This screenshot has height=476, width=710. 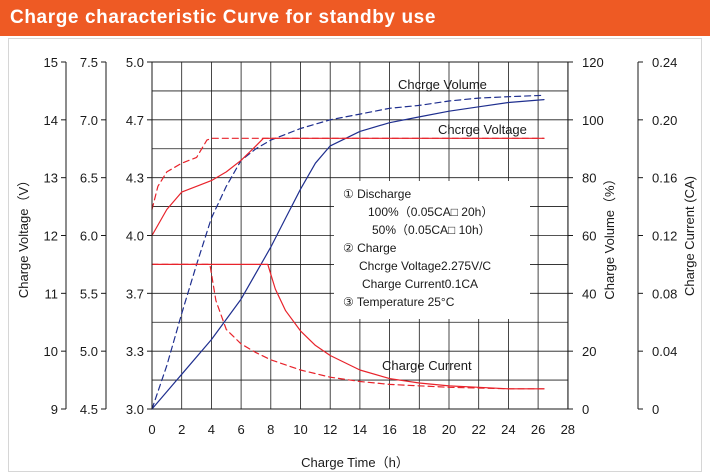 I want to click on note-1: ① Discharge, so click(x=377, y=194).